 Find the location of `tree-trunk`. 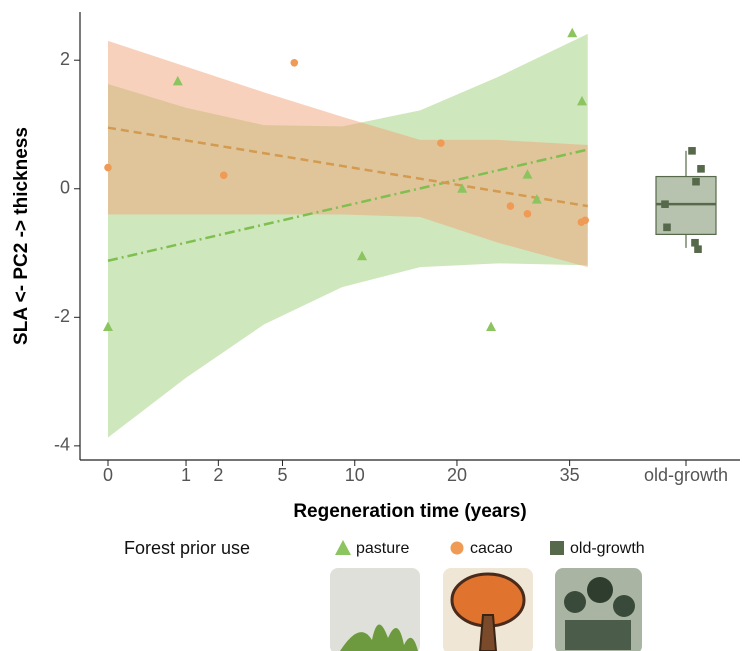

tree-trunk is located at coordinates (488, 632).